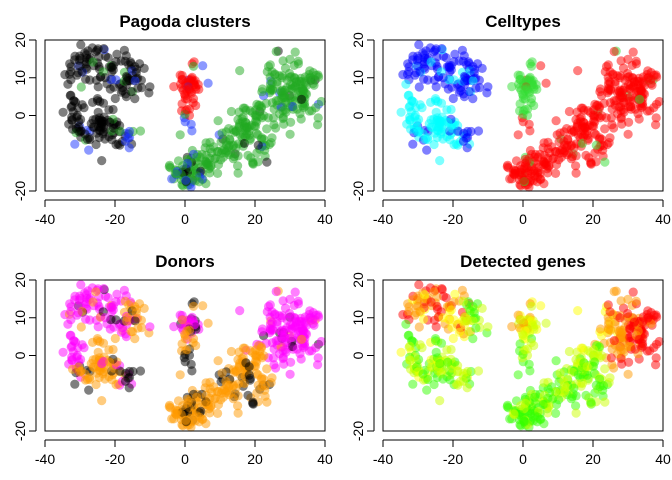 The width and height of the screenshot is (672, 480). What do you see at coordinates (663, 219) in the screenshot?
I see `x-tick-label: 40` at bounding box center [663, 219].